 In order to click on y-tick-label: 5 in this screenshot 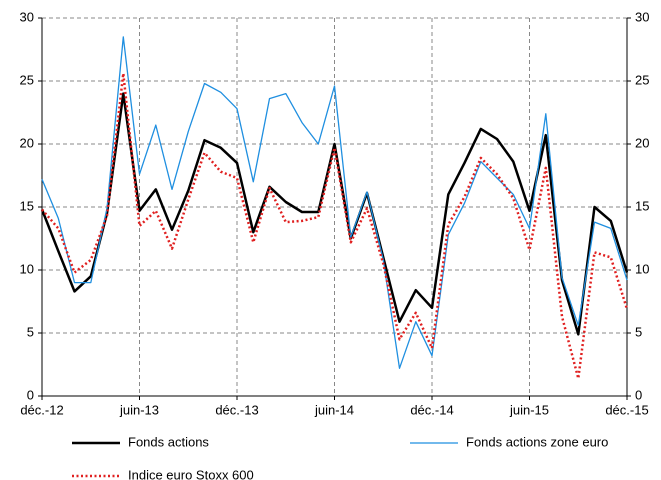, I will do `click(30, 331)`.